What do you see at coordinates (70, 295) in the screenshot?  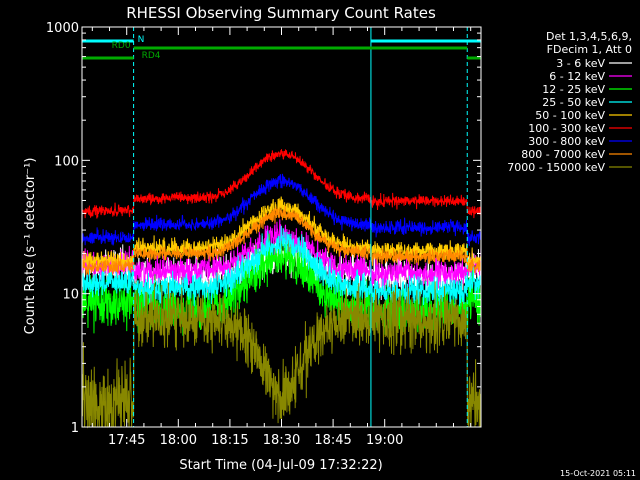 I see `y-tick-label: 10` at bounding box center [70, 295].